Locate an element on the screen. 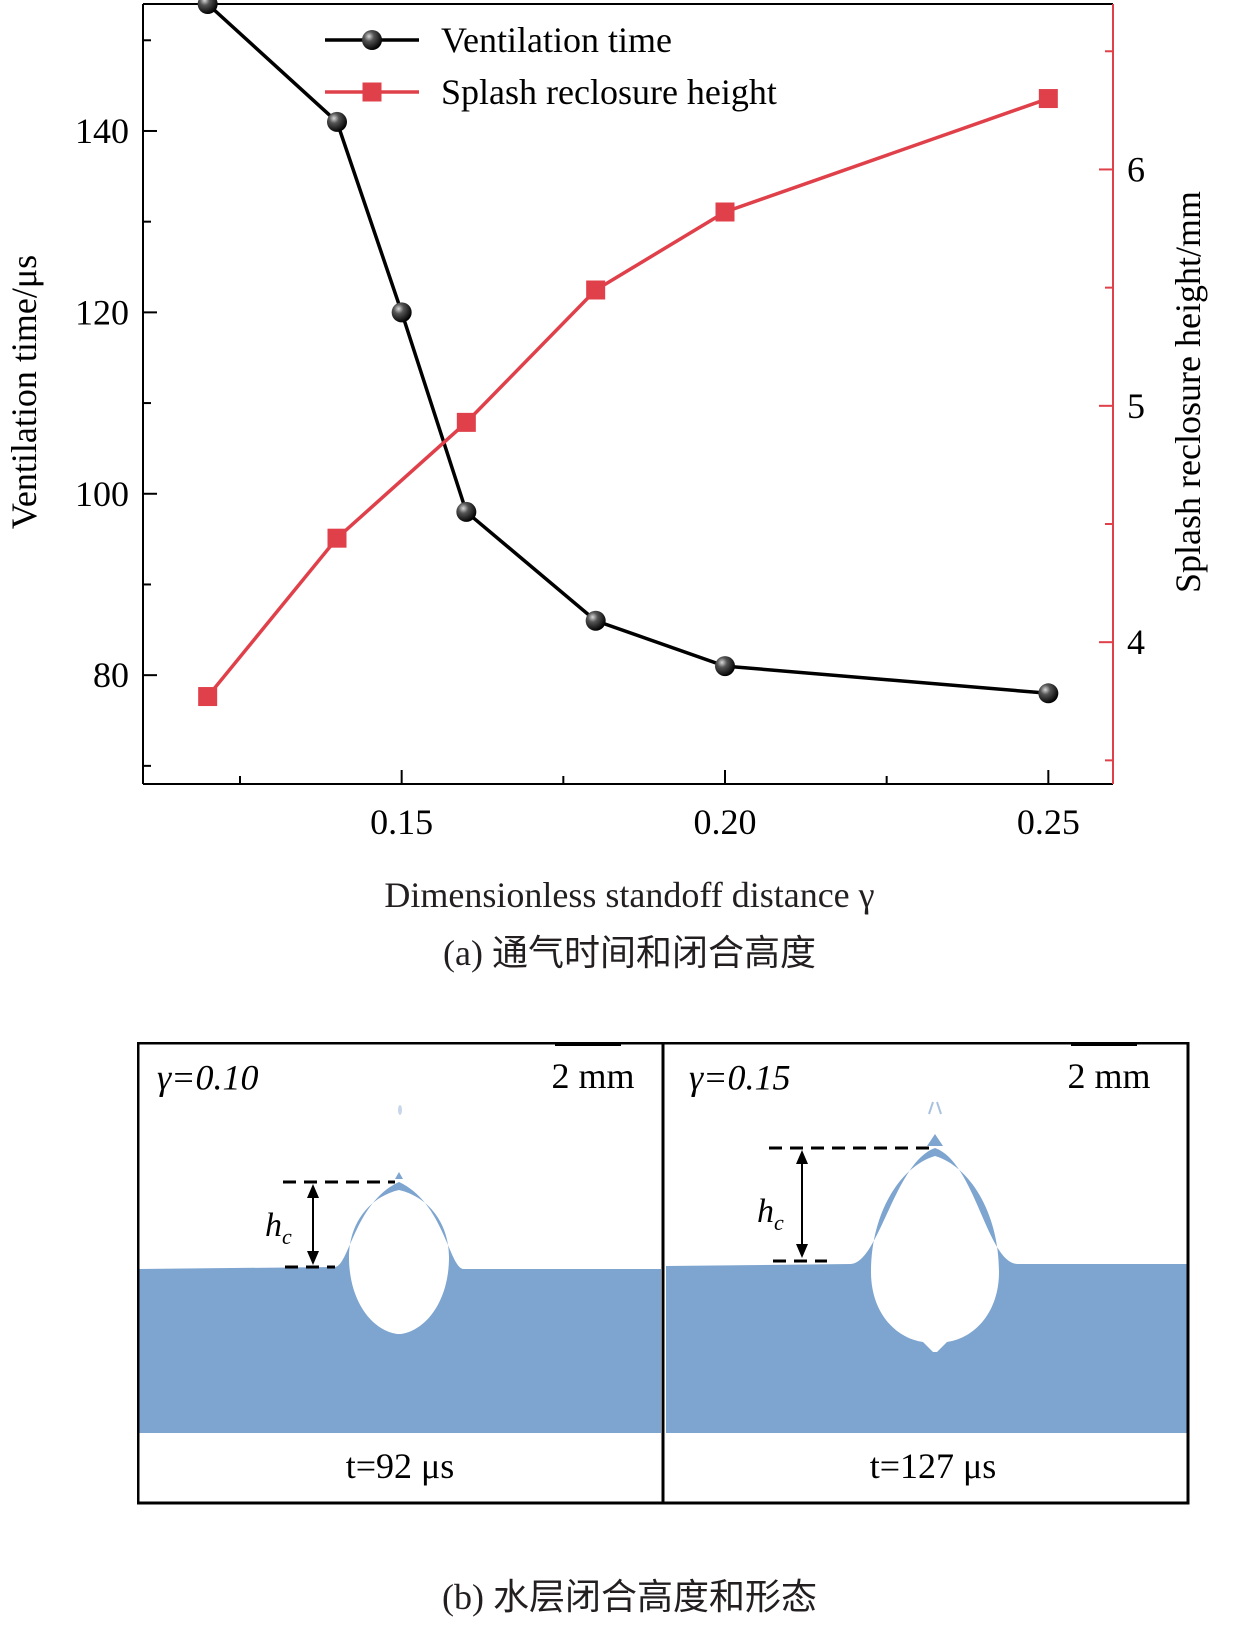 The width and height of the screenshot is (1259, 1632). legend-marker-sphere is located at coordinates (372, 40).